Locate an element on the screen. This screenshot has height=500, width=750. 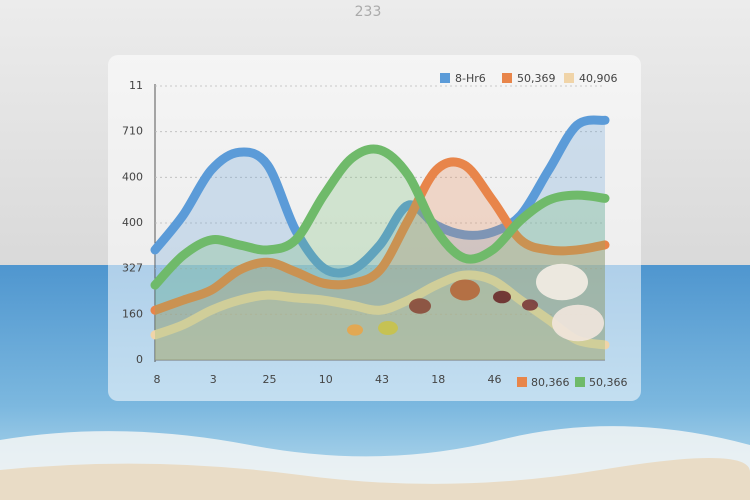
x-tick-label: 10 is located at coordinates (326, 379).